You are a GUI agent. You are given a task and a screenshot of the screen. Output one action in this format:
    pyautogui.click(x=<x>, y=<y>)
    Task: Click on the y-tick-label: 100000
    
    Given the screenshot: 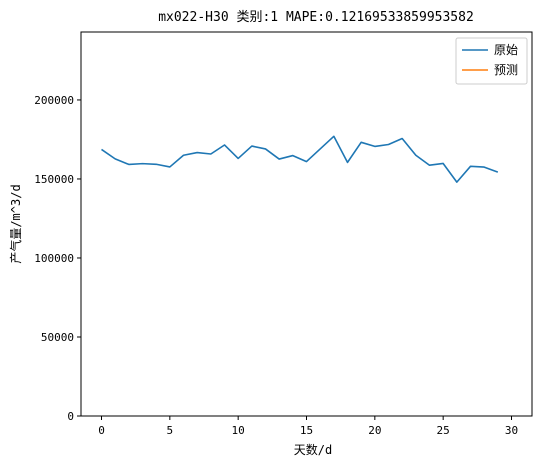 What is the action you would take?
    pyautogui.click(x=54, y=258)
    